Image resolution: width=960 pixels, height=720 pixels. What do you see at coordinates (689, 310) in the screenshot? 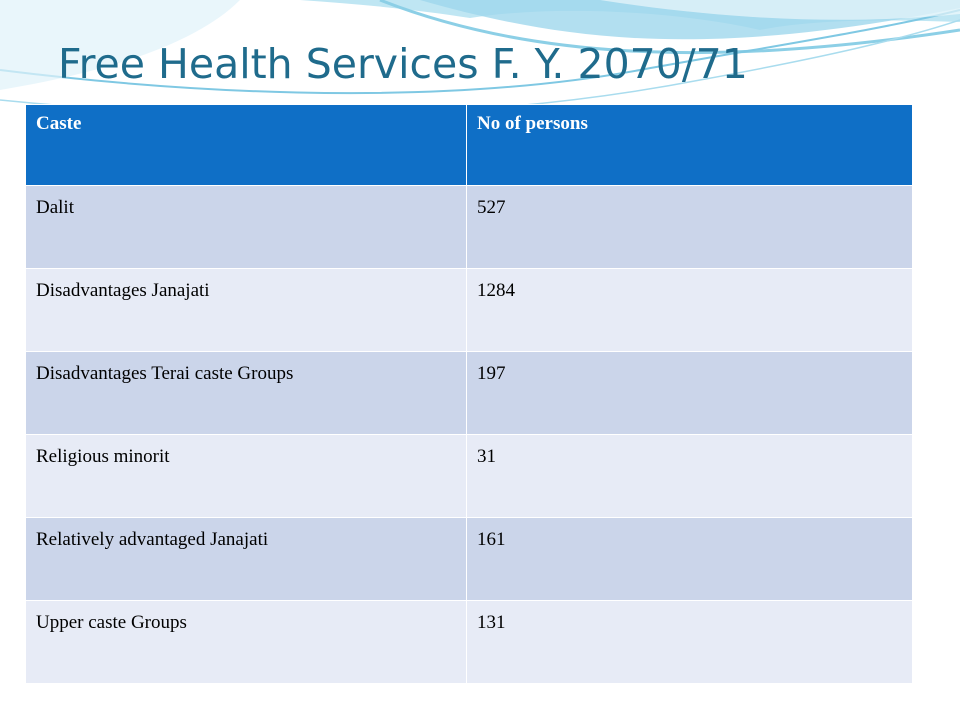
I see `persons-cell: 1284` at bounding box center [689, 310].